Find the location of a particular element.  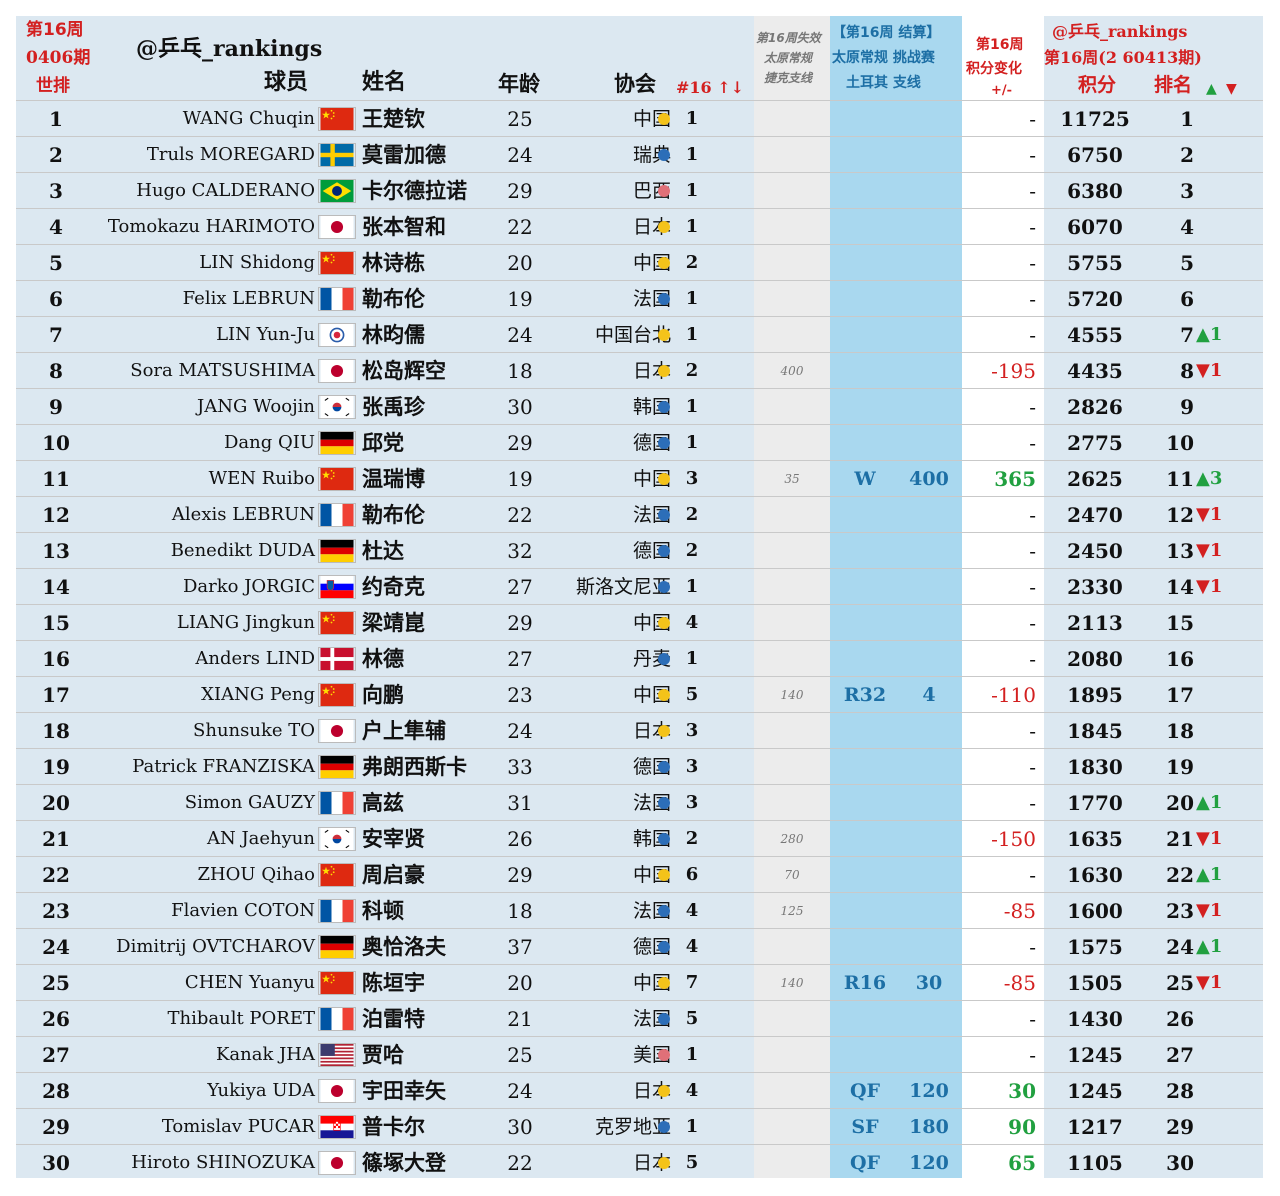

table-row: 14 Darko JORGIC 约奇克 27 斯洛文尼亚 1-2330 14 ▼1 is located at coordinates (639, 586).